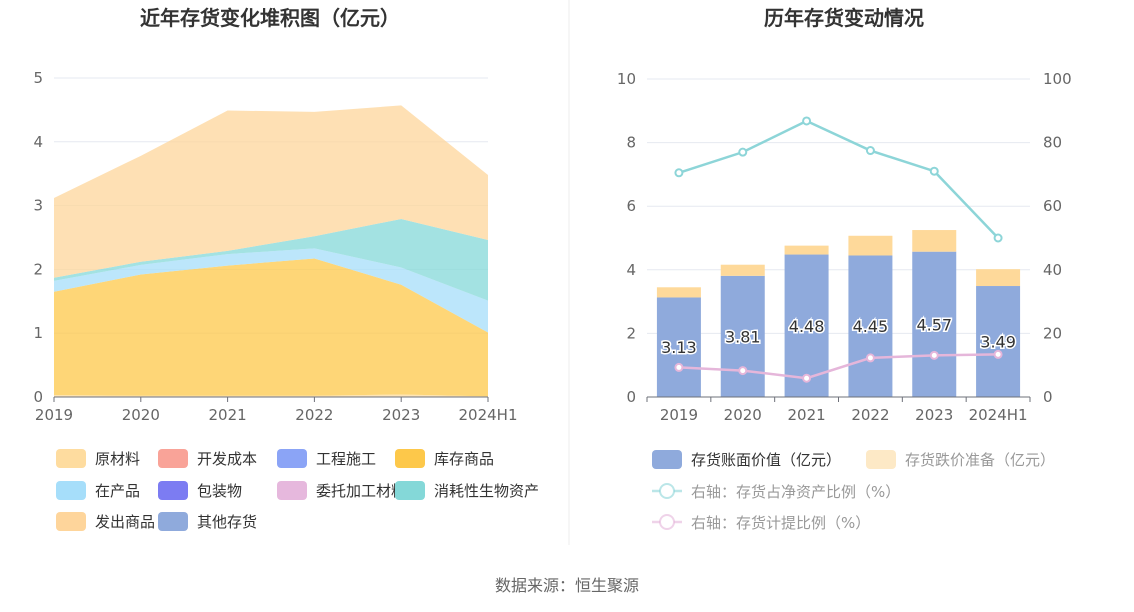 The image size is (1134, 612). Describe the element at coordinates (998, 415) in the screenshot. I see `right-x-tick-label: 2024H1` at that location.